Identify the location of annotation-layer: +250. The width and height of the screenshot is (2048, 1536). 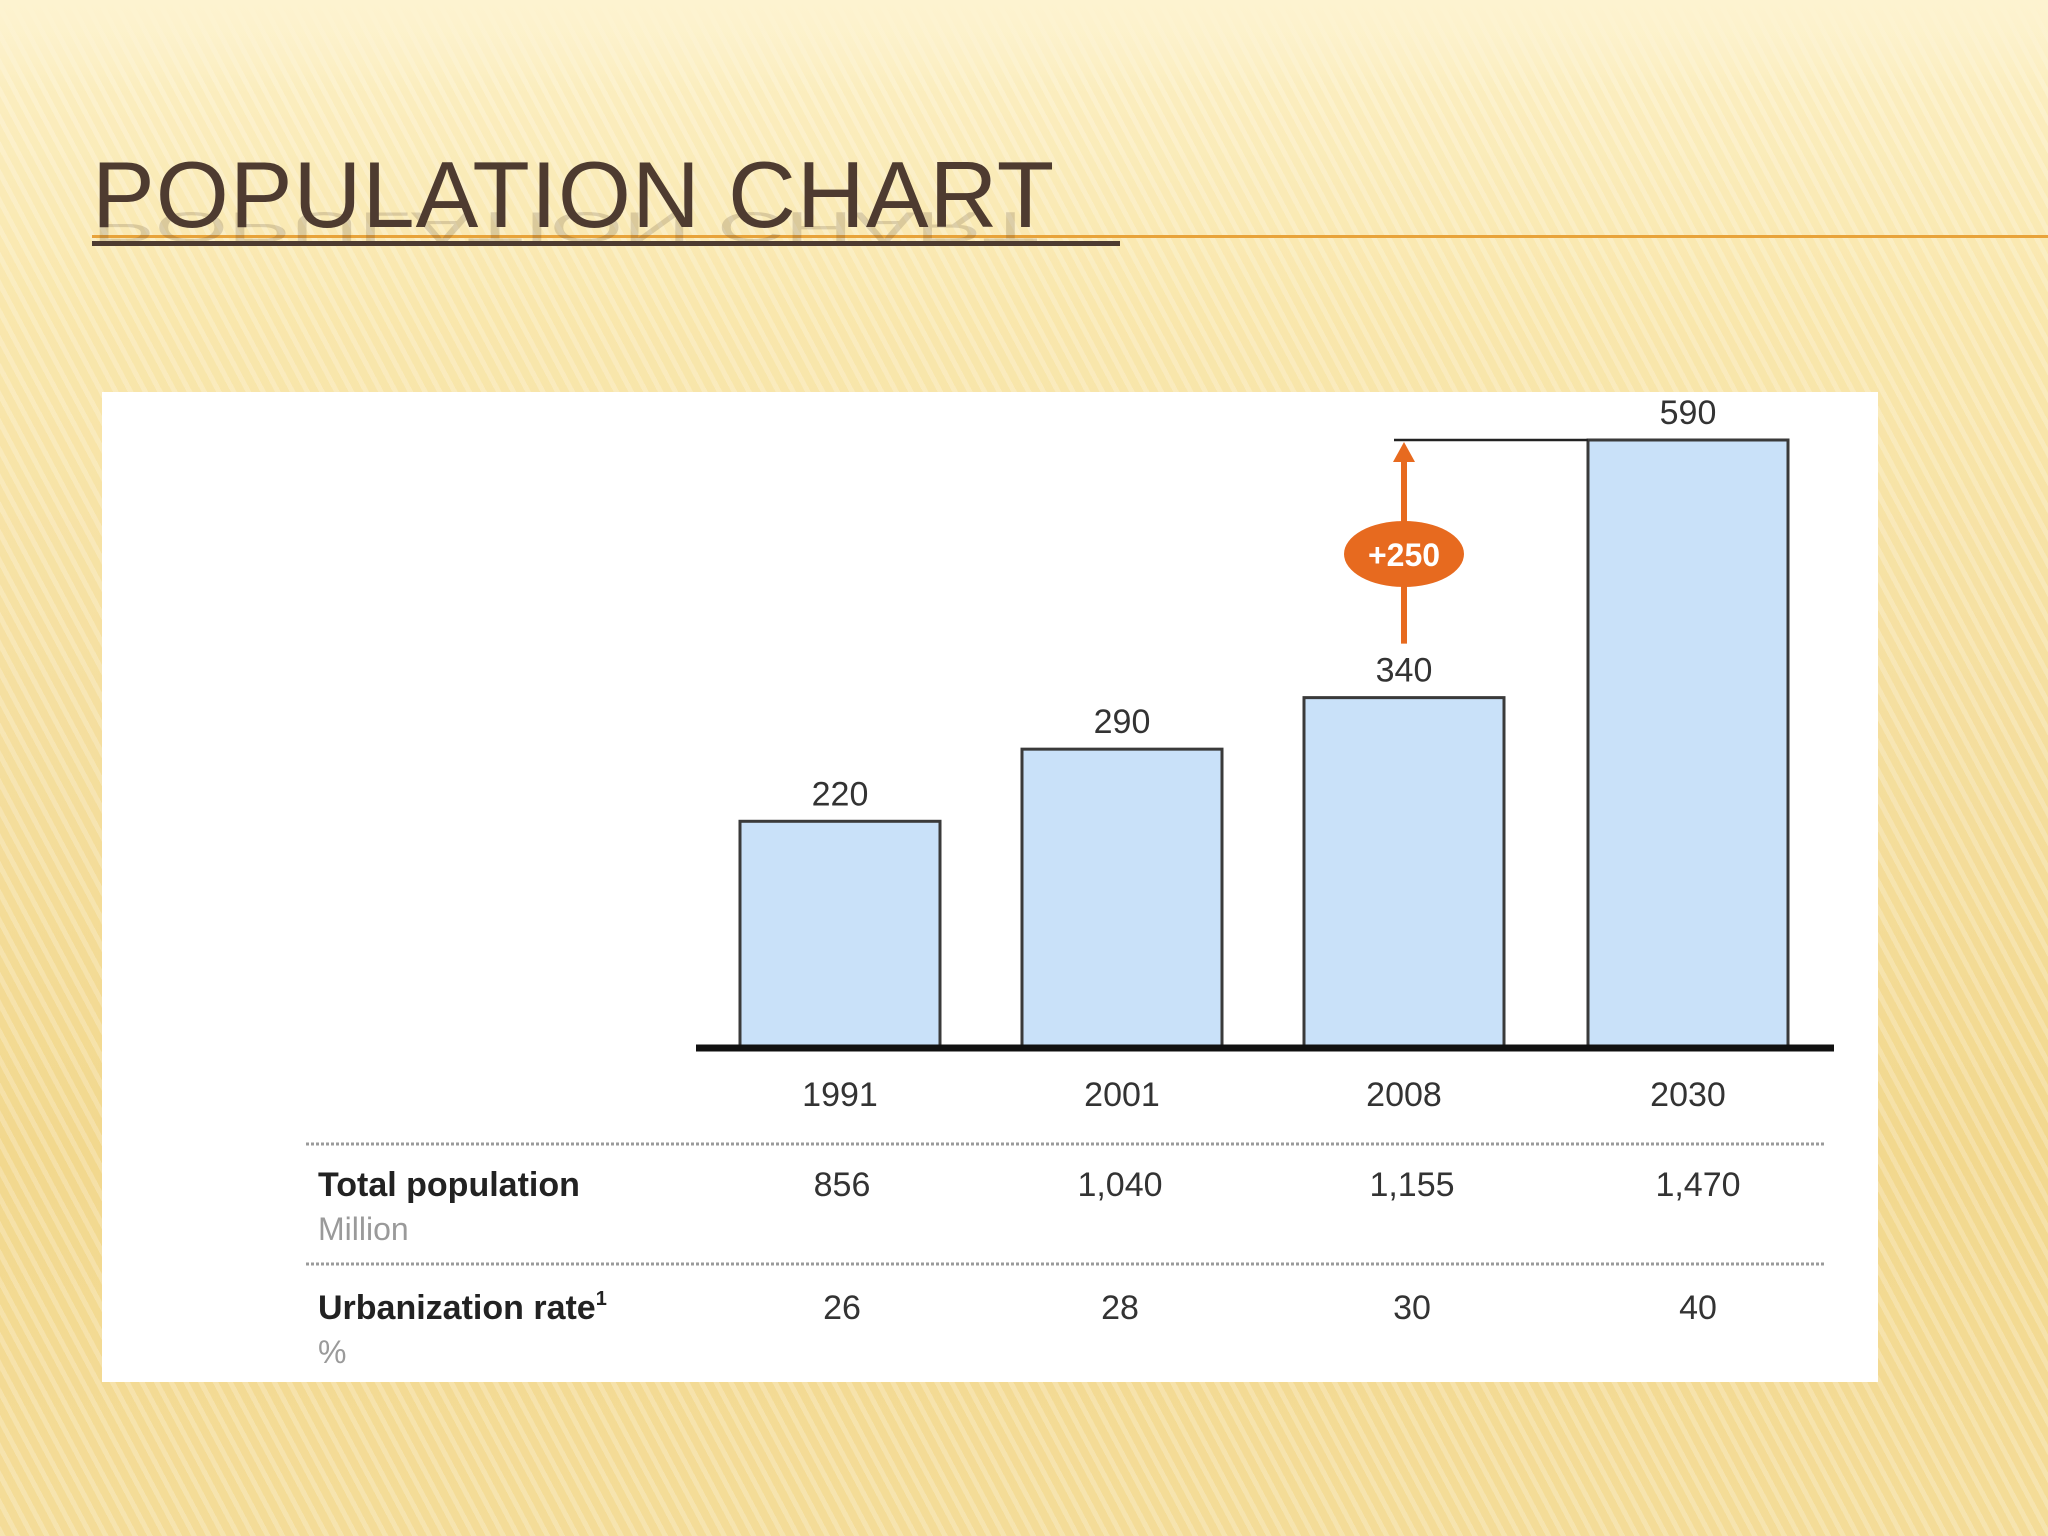
(1466, 541).